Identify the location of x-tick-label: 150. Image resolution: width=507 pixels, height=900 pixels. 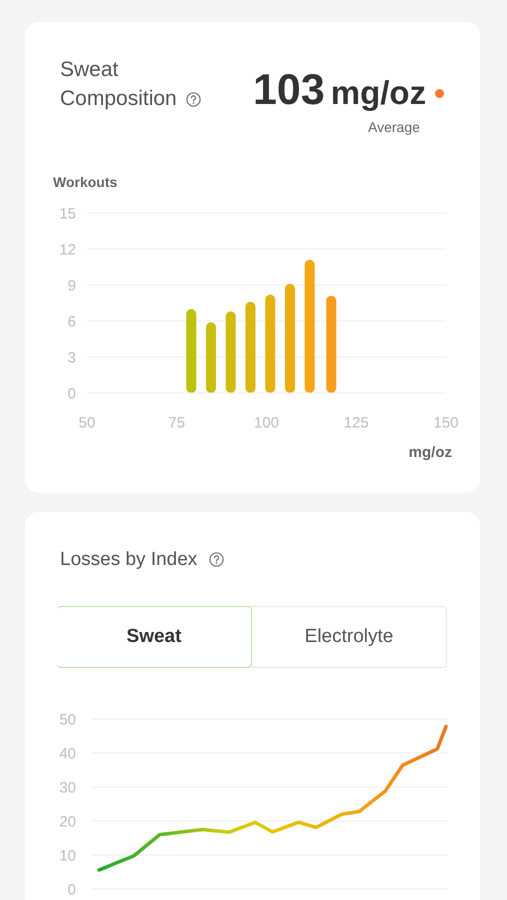
(446, 423).